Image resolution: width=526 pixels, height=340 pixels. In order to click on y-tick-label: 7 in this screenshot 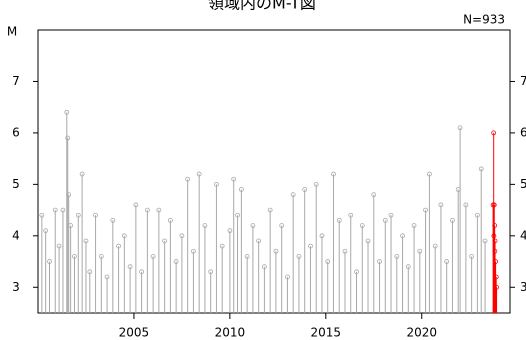, I will do `click(16, 81)`.